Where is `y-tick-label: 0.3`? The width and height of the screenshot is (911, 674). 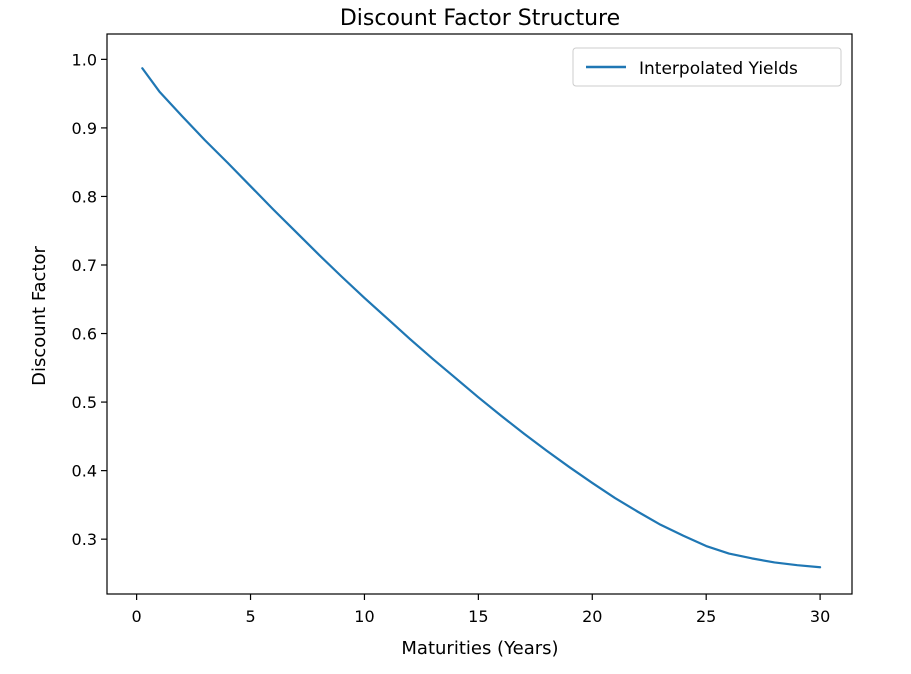 y-tick-label: 0.3 is located at coordinates (84, 539).